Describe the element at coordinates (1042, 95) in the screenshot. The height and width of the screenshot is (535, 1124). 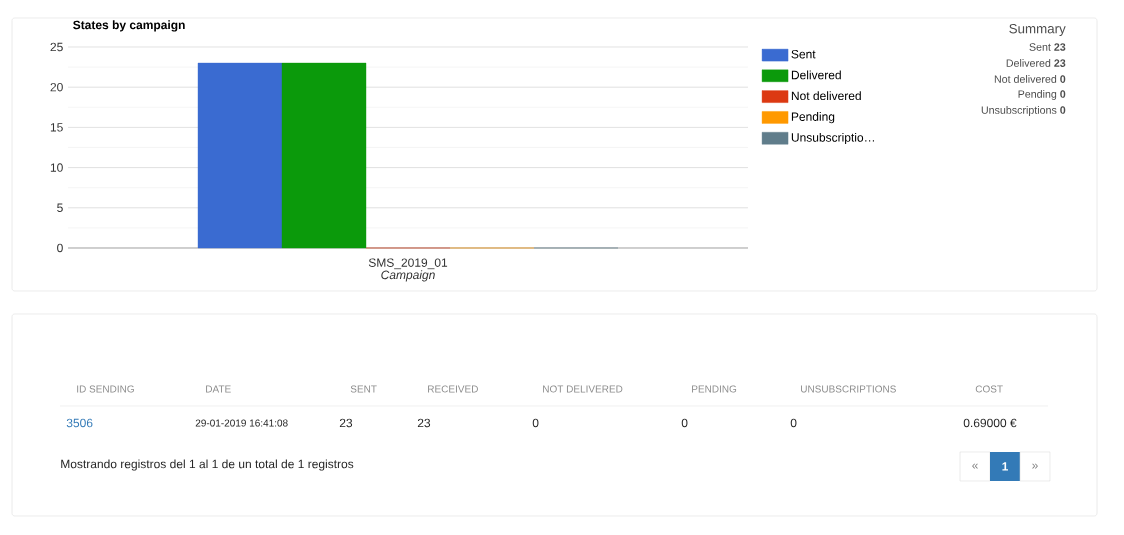
I see `text: Pending 0` at that location.